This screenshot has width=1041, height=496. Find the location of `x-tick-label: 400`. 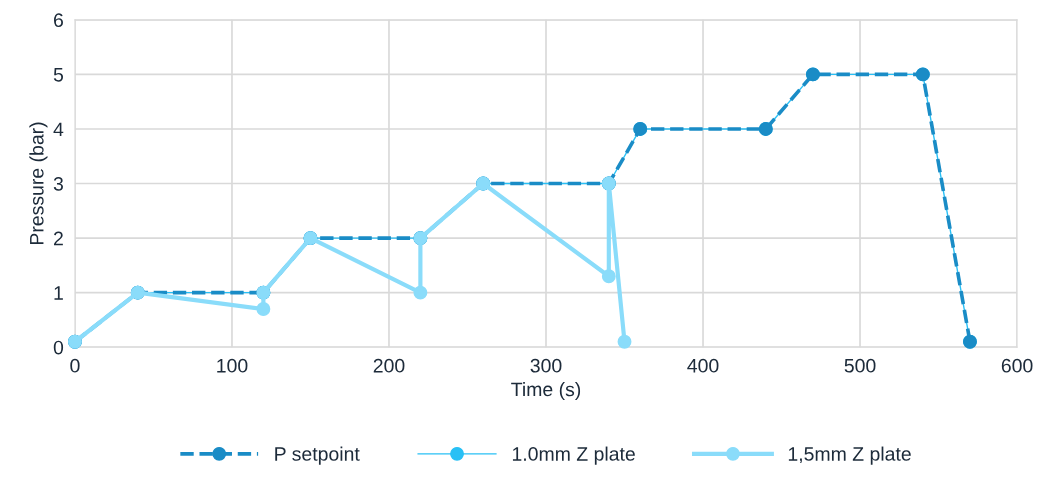

x-tick-label: 400 is located at coordinates (703, 365).